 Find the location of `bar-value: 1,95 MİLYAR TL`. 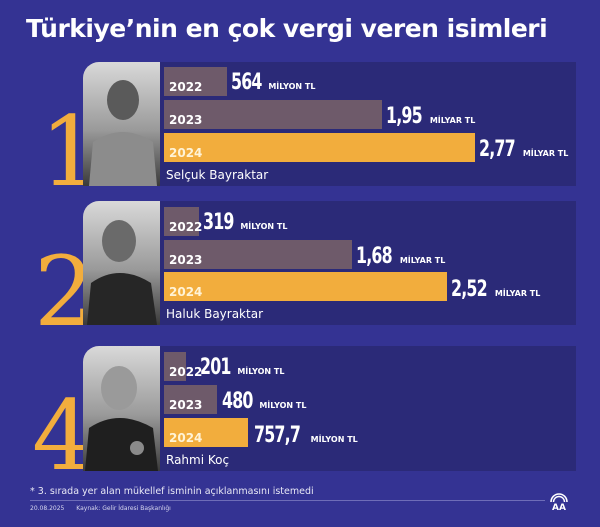

bar-value: 1,95 MİLYAR TL is located at coordinates (430, 116).